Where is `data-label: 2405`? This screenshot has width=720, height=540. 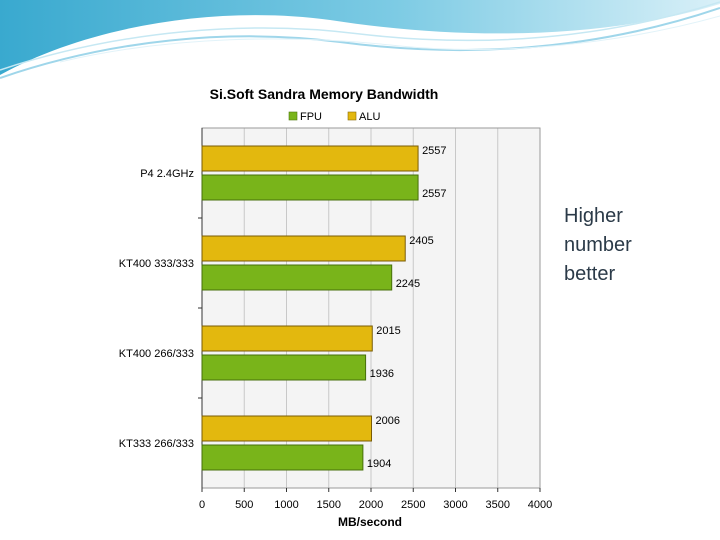 data-label: 2405 is located at coordinates (421, 241).